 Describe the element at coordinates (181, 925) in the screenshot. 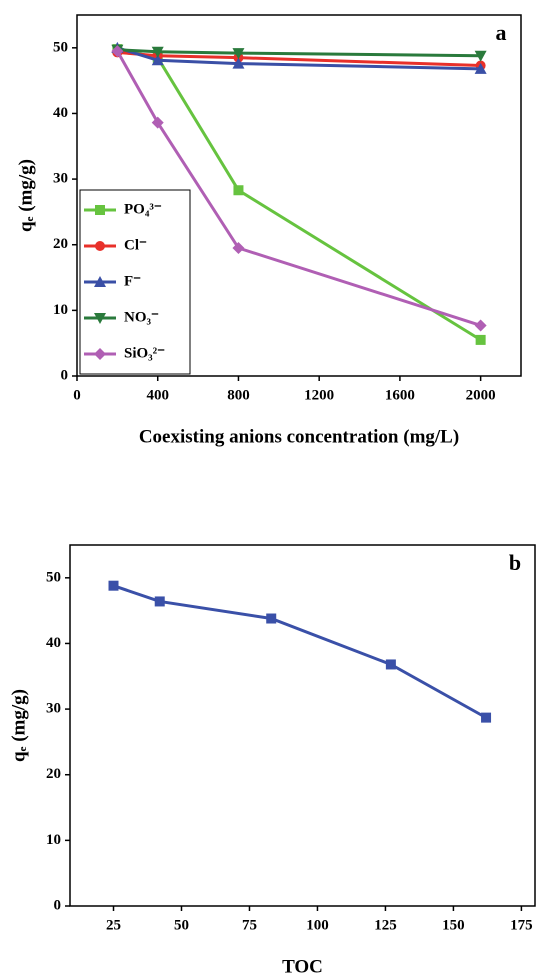

I see `x-tick-label: 50` at that location.